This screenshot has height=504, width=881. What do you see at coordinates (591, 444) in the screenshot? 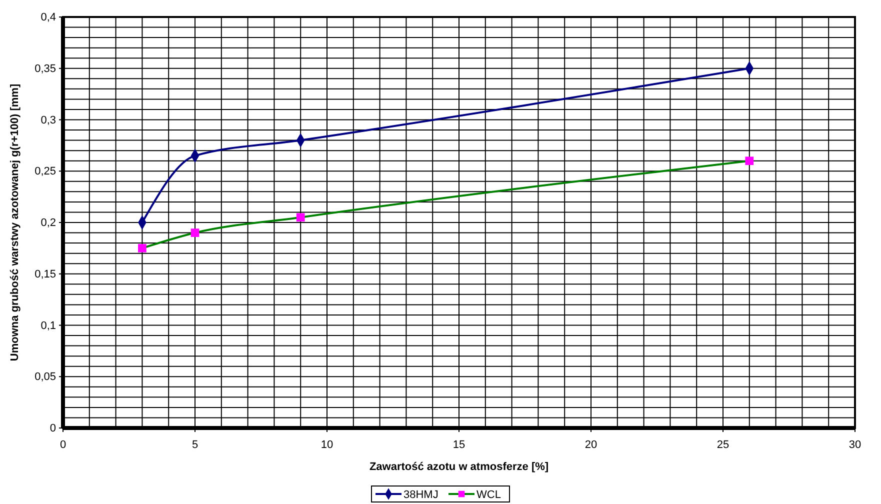
I see `x-tick-label: 20` at bounding box center [591, 444].